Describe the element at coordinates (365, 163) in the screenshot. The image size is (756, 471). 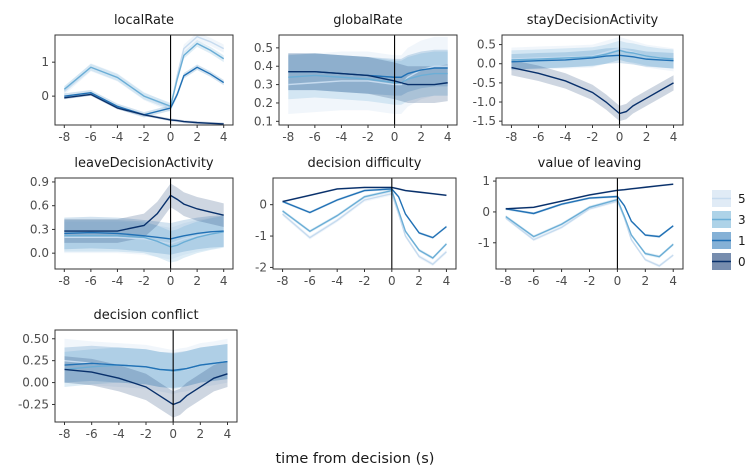
I see `panel-title: decision difficulty` at that location.